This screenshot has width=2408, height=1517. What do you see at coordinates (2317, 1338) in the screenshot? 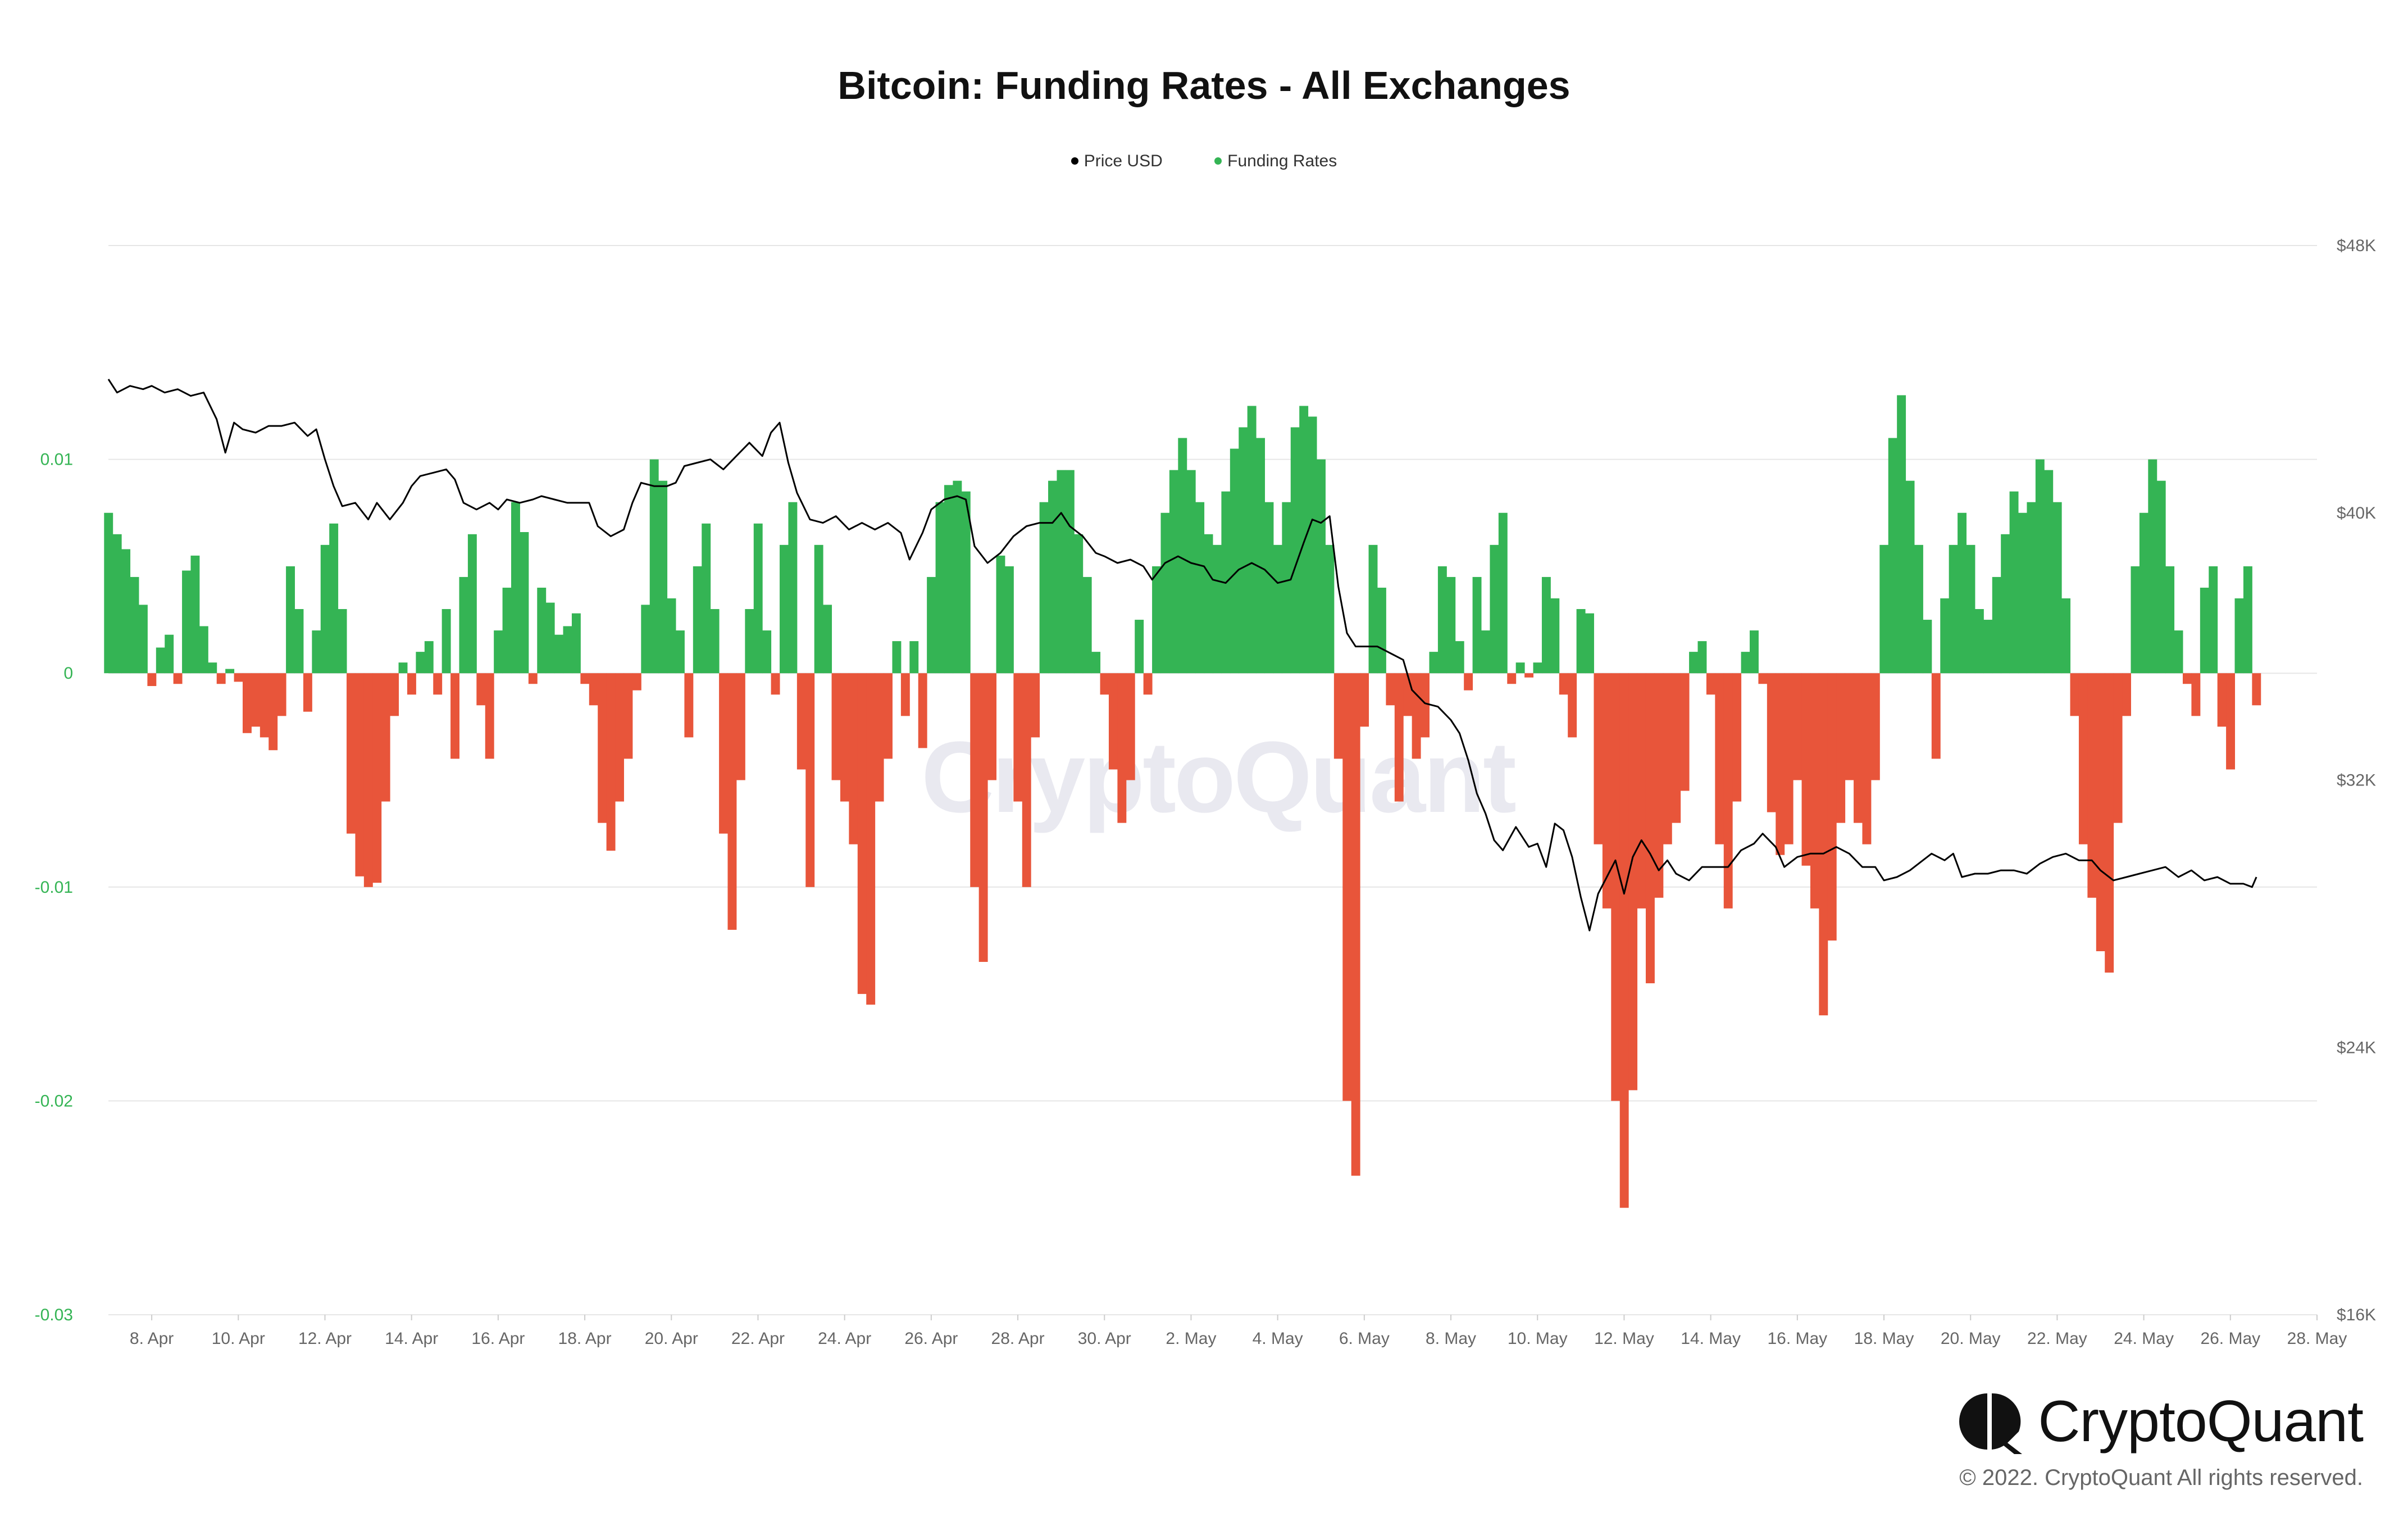
I see `x-axis-tick-label: 28. May` at bounding box center [2317, 1338].